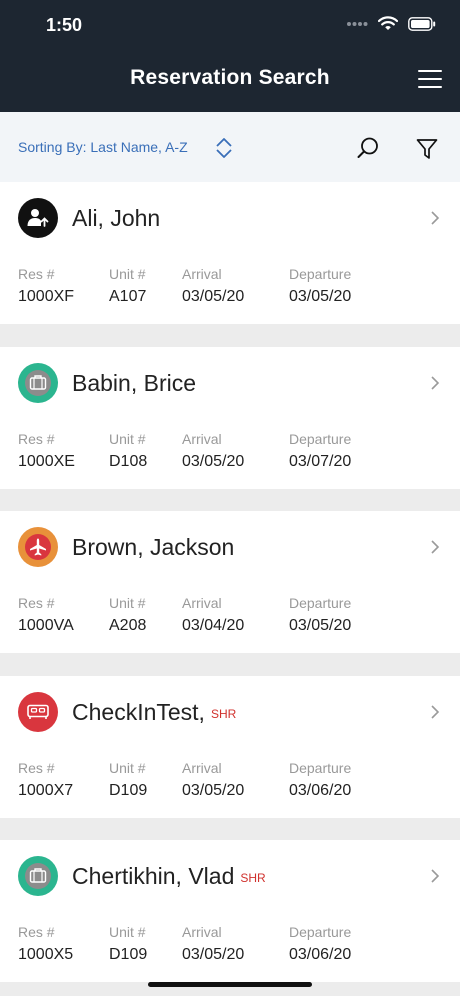  I want to click on menu-icon, so click(430, 71).